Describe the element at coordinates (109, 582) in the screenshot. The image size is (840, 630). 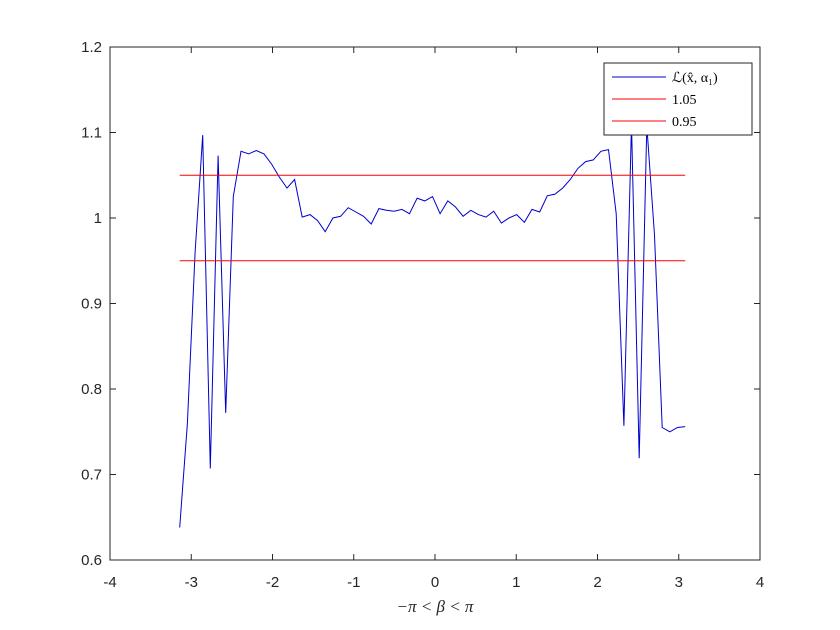
I see `x-tick-label: -4` at that location.